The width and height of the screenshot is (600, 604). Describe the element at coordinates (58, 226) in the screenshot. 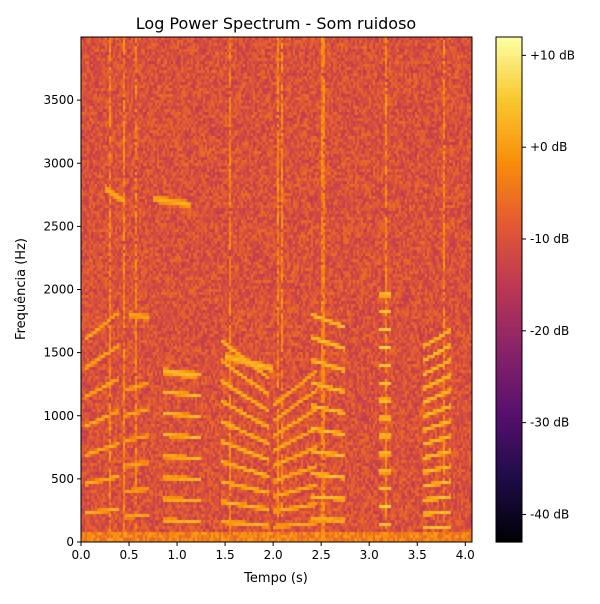

I see `y-tick-label: 2500` at that location.